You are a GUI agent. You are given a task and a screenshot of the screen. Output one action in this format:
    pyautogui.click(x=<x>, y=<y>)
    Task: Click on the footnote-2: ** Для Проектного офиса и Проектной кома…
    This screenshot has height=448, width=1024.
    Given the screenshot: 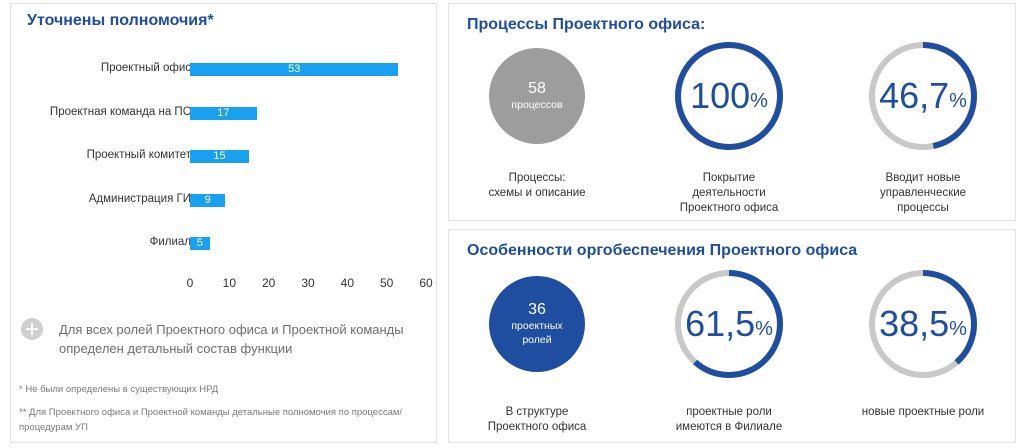 What is the action you would take?
    pyautogui.click(x=211, y=420)
    